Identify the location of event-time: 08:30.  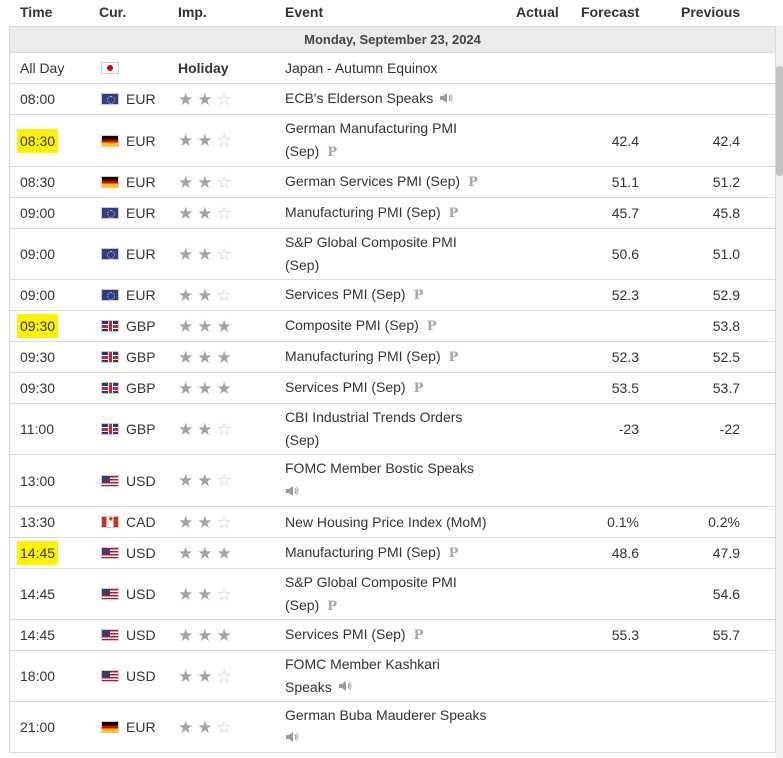
(37, 182).